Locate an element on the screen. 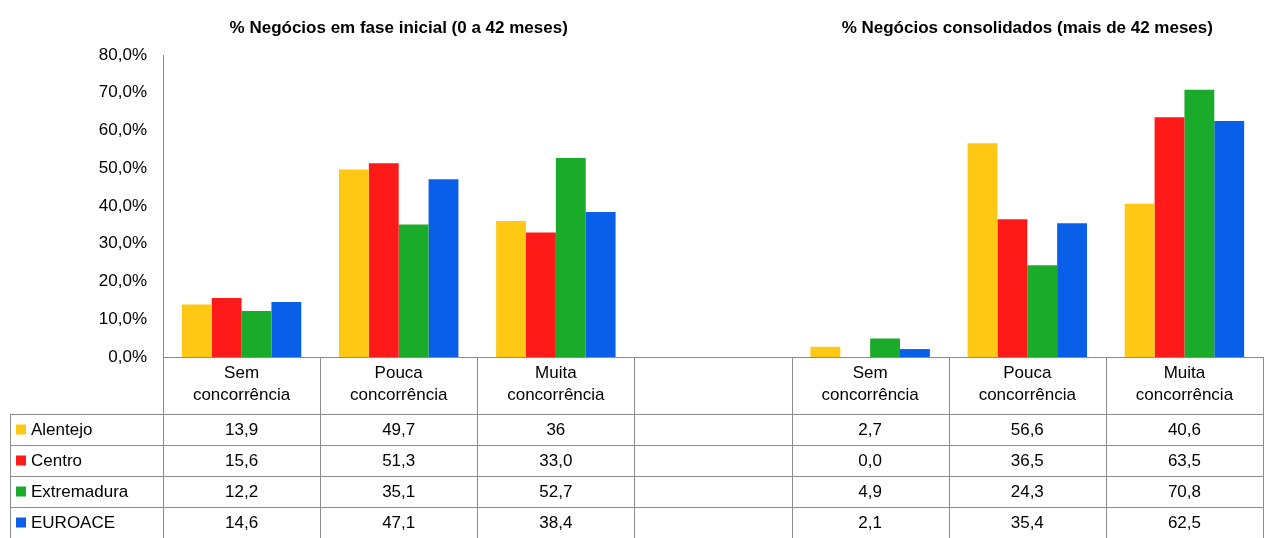 This screenshot has width=1265, height=538. y-tick-label: 20,0% is located at coordinates (122, 281).